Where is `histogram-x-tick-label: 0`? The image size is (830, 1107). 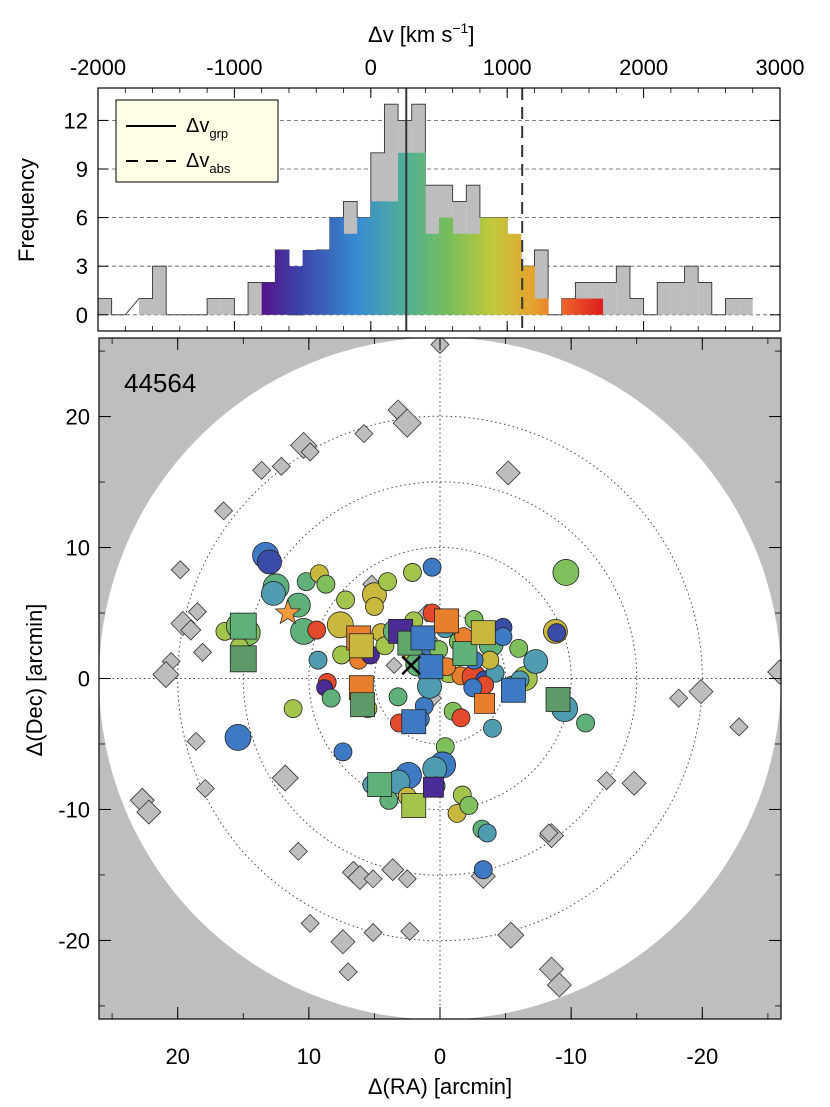 histogram-x-tick-label: 0 is located at coordinates (371, 67).